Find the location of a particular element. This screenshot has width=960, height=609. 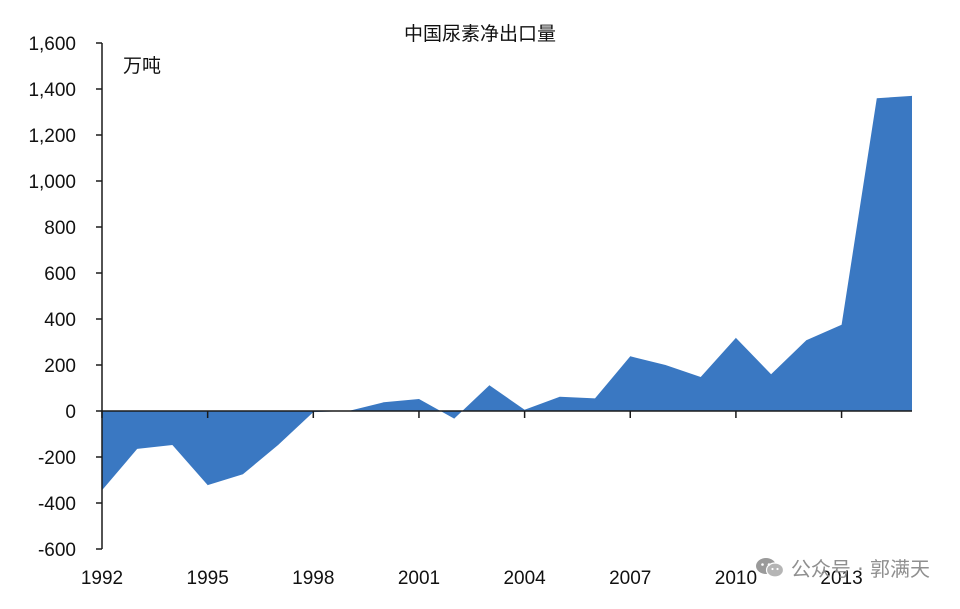

x-tick-label: 1992 is located at coordinates (102, 578).